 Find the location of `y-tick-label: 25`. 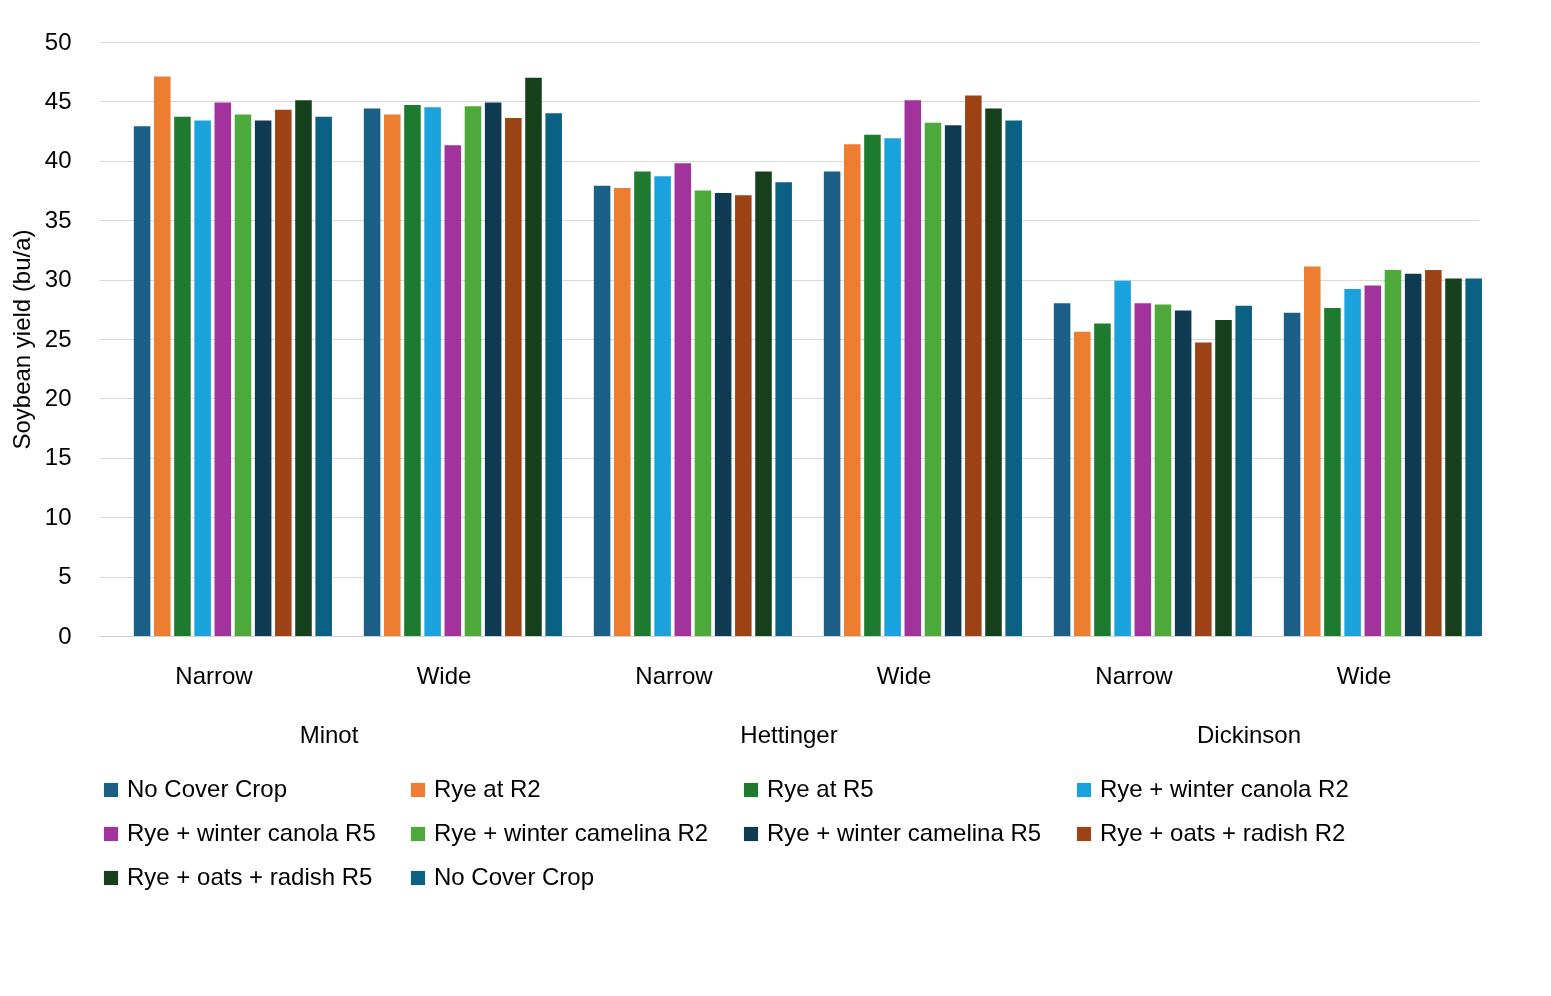

y-tick-label: 25 is located at coordinates (58, 338).